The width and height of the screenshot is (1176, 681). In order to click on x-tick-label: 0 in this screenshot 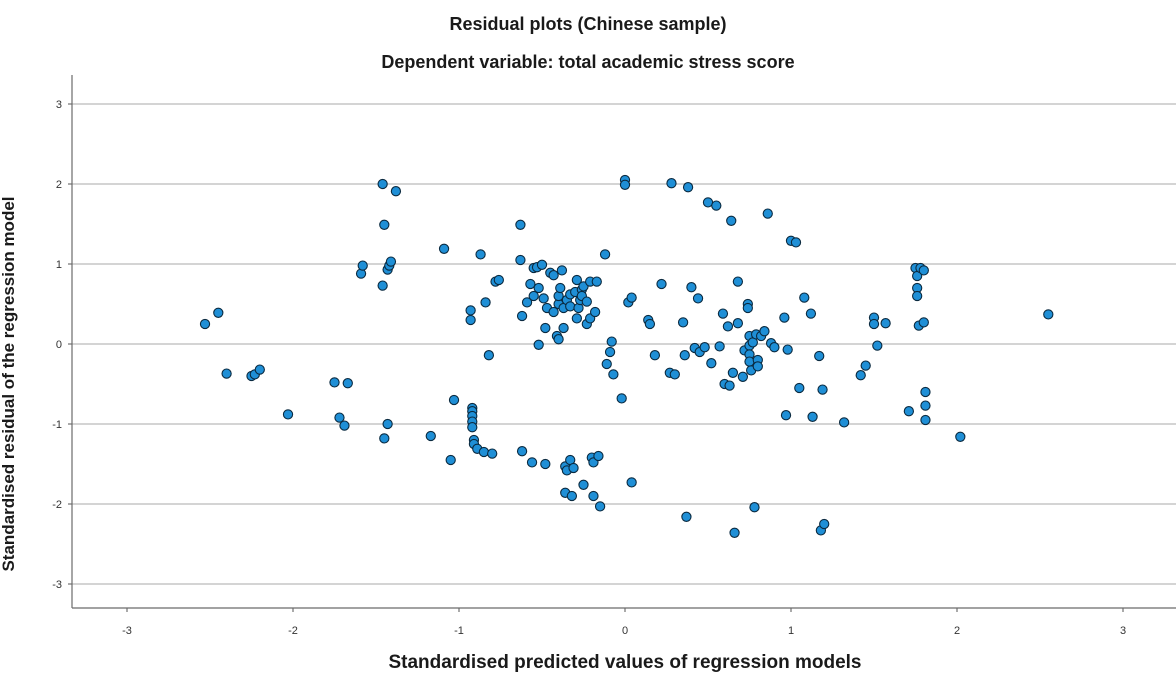, I will do `click(625, 631)`.